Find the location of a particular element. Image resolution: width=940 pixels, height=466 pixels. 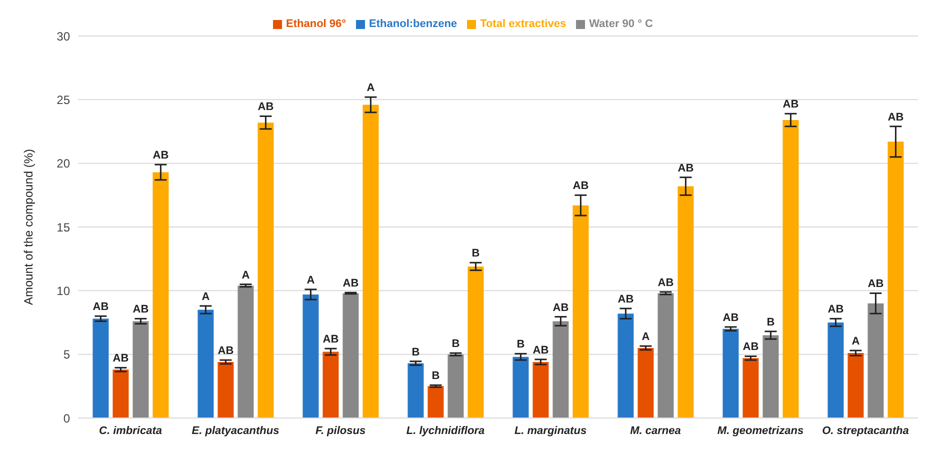

x-tick-label: L. marginatus is located at coordinates (550, 430).